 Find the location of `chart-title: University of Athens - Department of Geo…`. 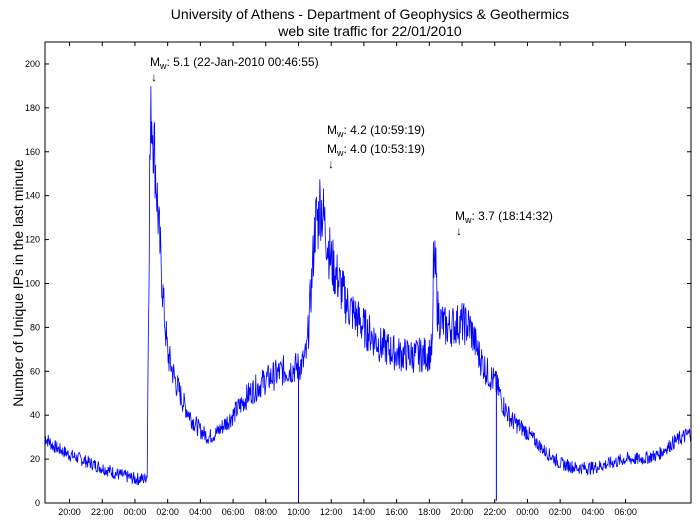

chart-title: University of Athens - Department of Geo… is located at coordinates (370, 14).